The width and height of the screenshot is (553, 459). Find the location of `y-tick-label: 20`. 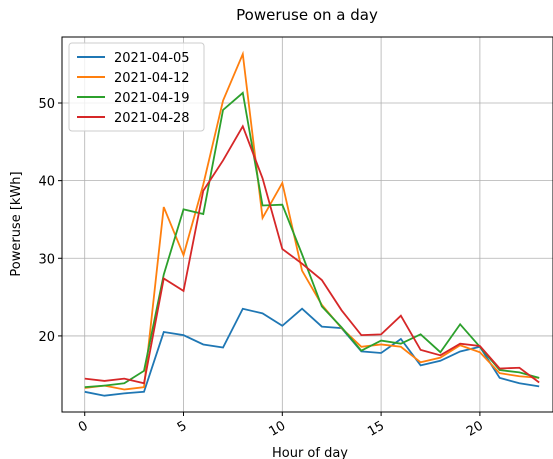

y-tick-label: 20 is located at coordinates (46, 337).